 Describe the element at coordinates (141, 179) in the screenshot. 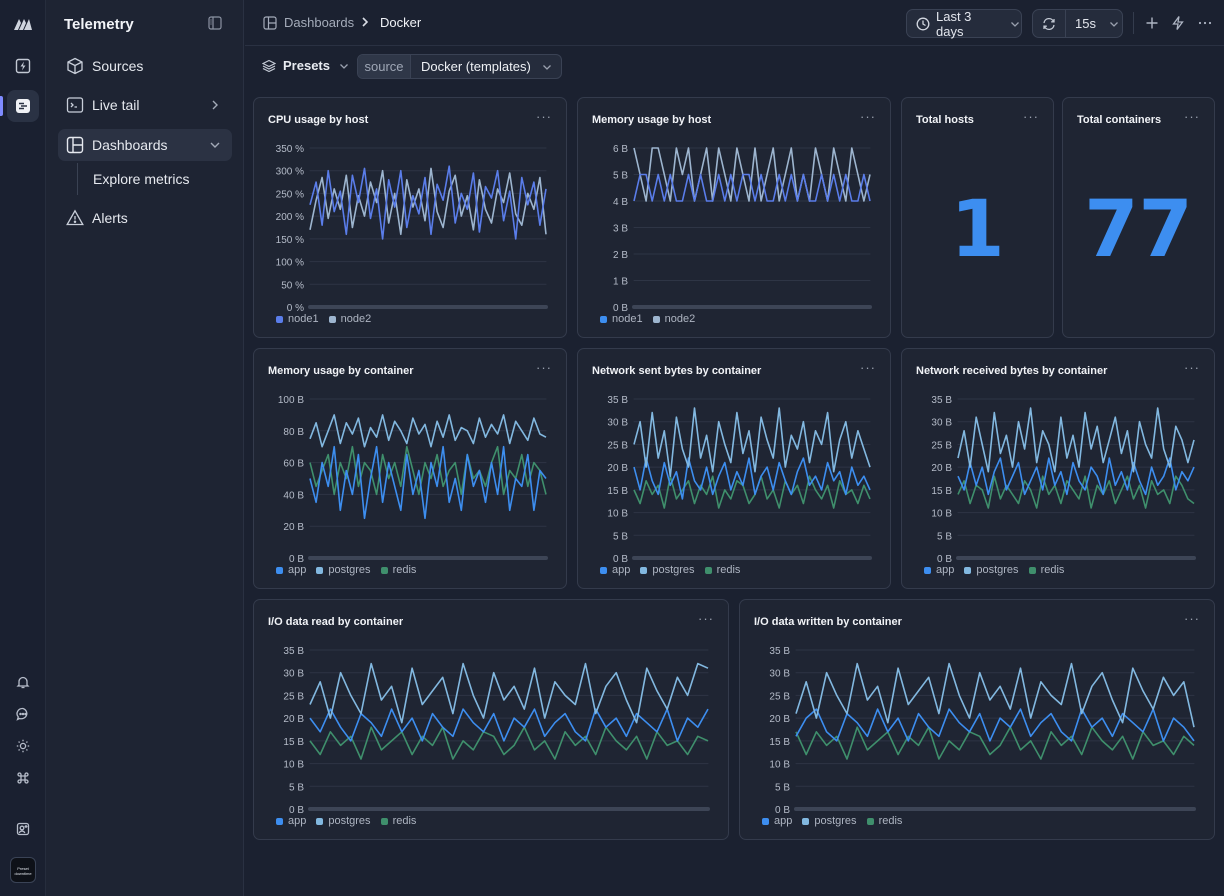

I see `sidebar-item-explore-metrics: Explore metrics` at that location.